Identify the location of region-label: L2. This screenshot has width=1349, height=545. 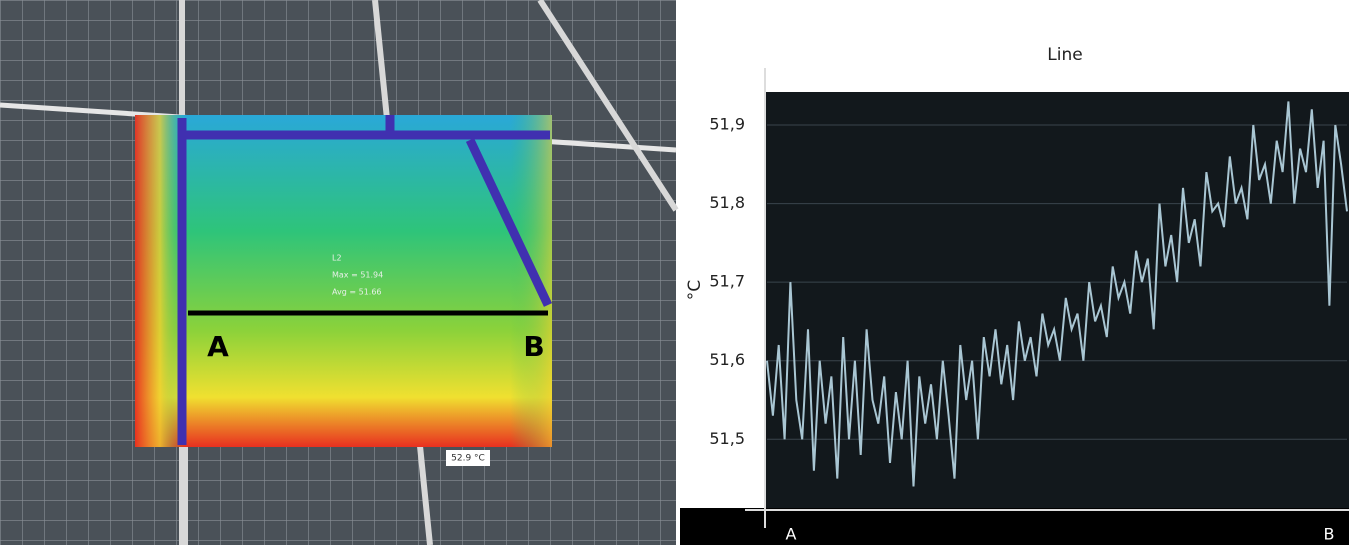
(337, 258).